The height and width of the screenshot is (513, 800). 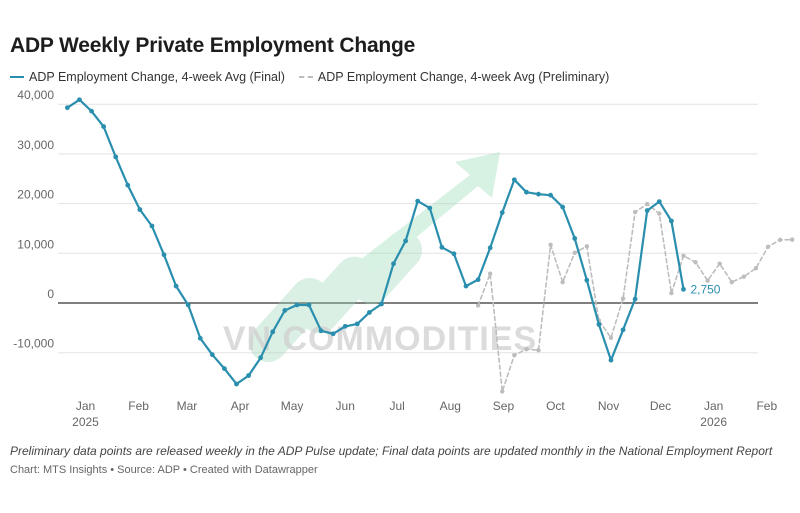 I want to click on chart-title: ADP Weekly Private Employment Change, so click(x=213, y=45).